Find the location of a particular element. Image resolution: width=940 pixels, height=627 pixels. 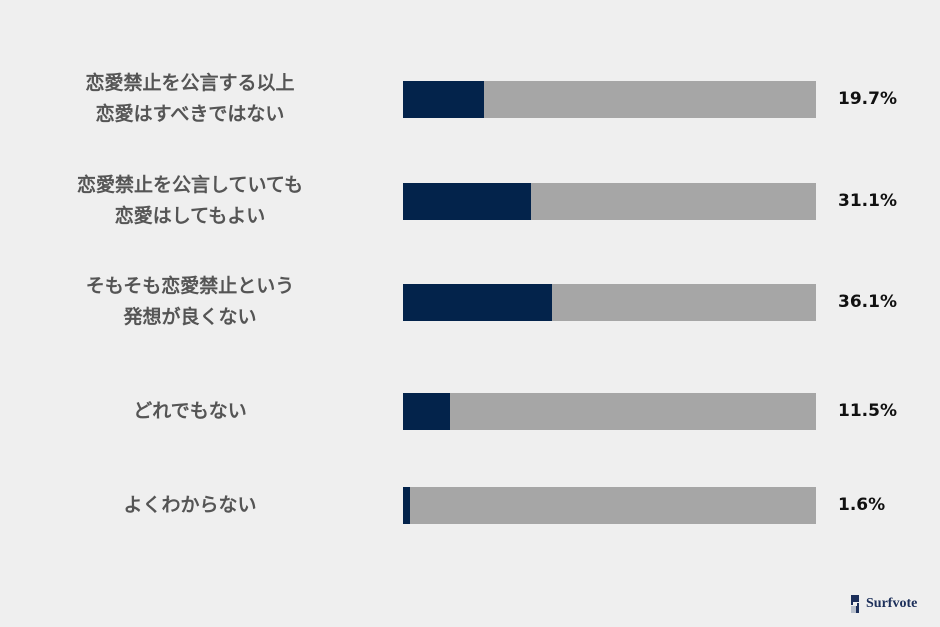

value-label: 19.7% is located at coordinates (867, 99).